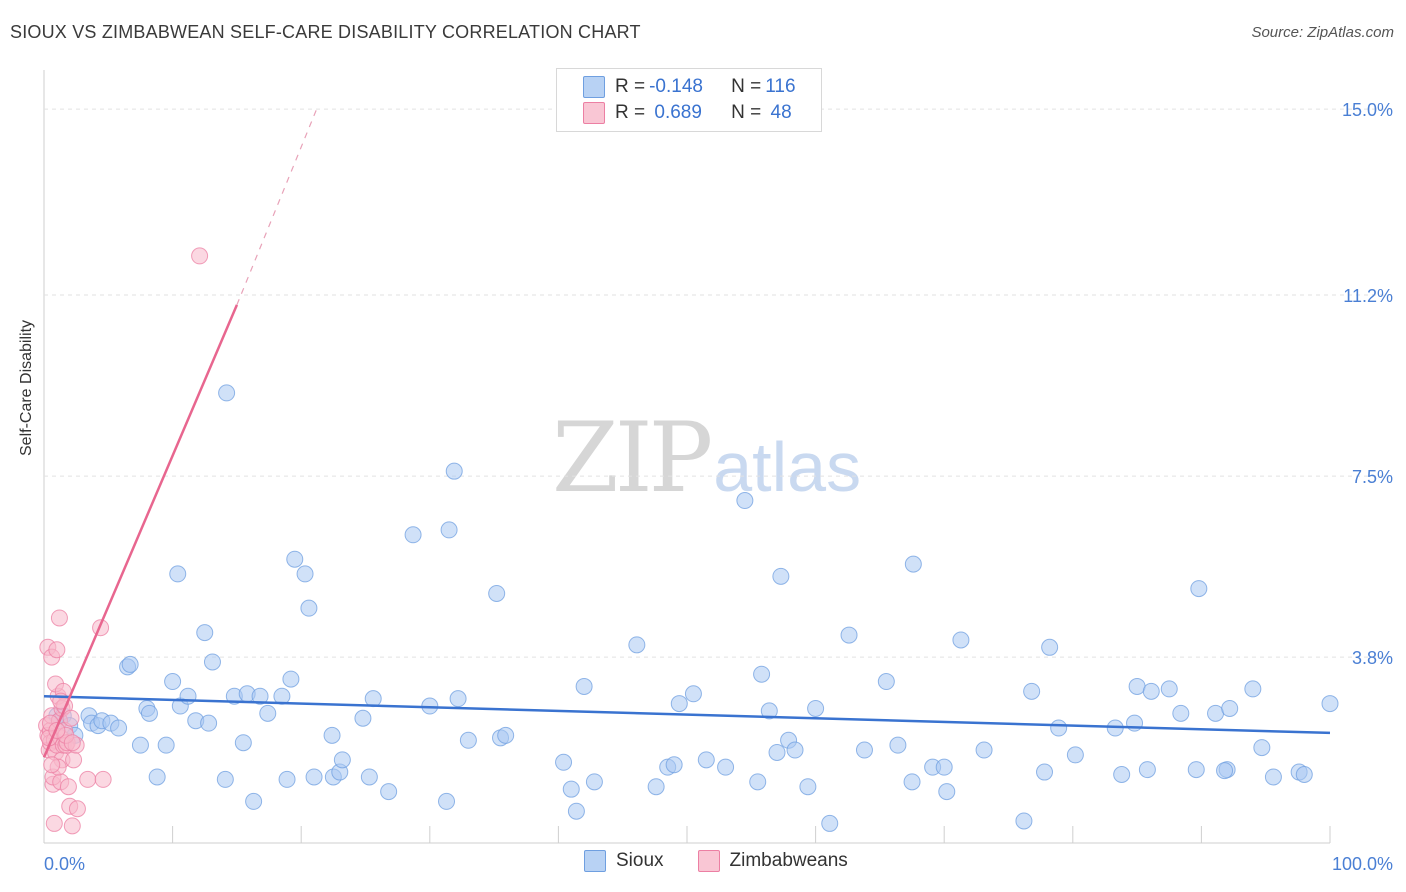 This screenshot has height=892, width=1406. Describe the element at coordinates (64, 864) in the screenshot. I see `x-tick-label: 0.0%` at that location.